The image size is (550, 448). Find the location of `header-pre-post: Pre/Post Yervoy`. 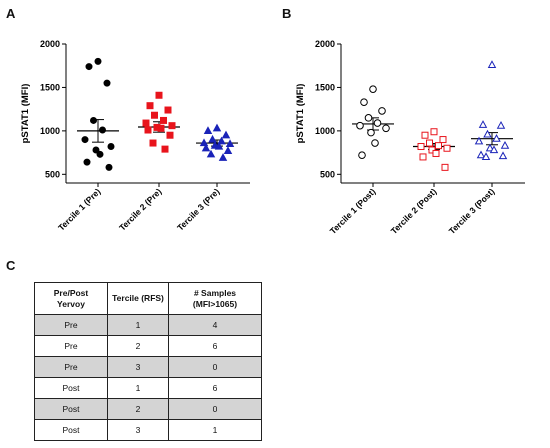

header-pre-post: Pre/Post Yervoy is located at coordinates (71, 298).